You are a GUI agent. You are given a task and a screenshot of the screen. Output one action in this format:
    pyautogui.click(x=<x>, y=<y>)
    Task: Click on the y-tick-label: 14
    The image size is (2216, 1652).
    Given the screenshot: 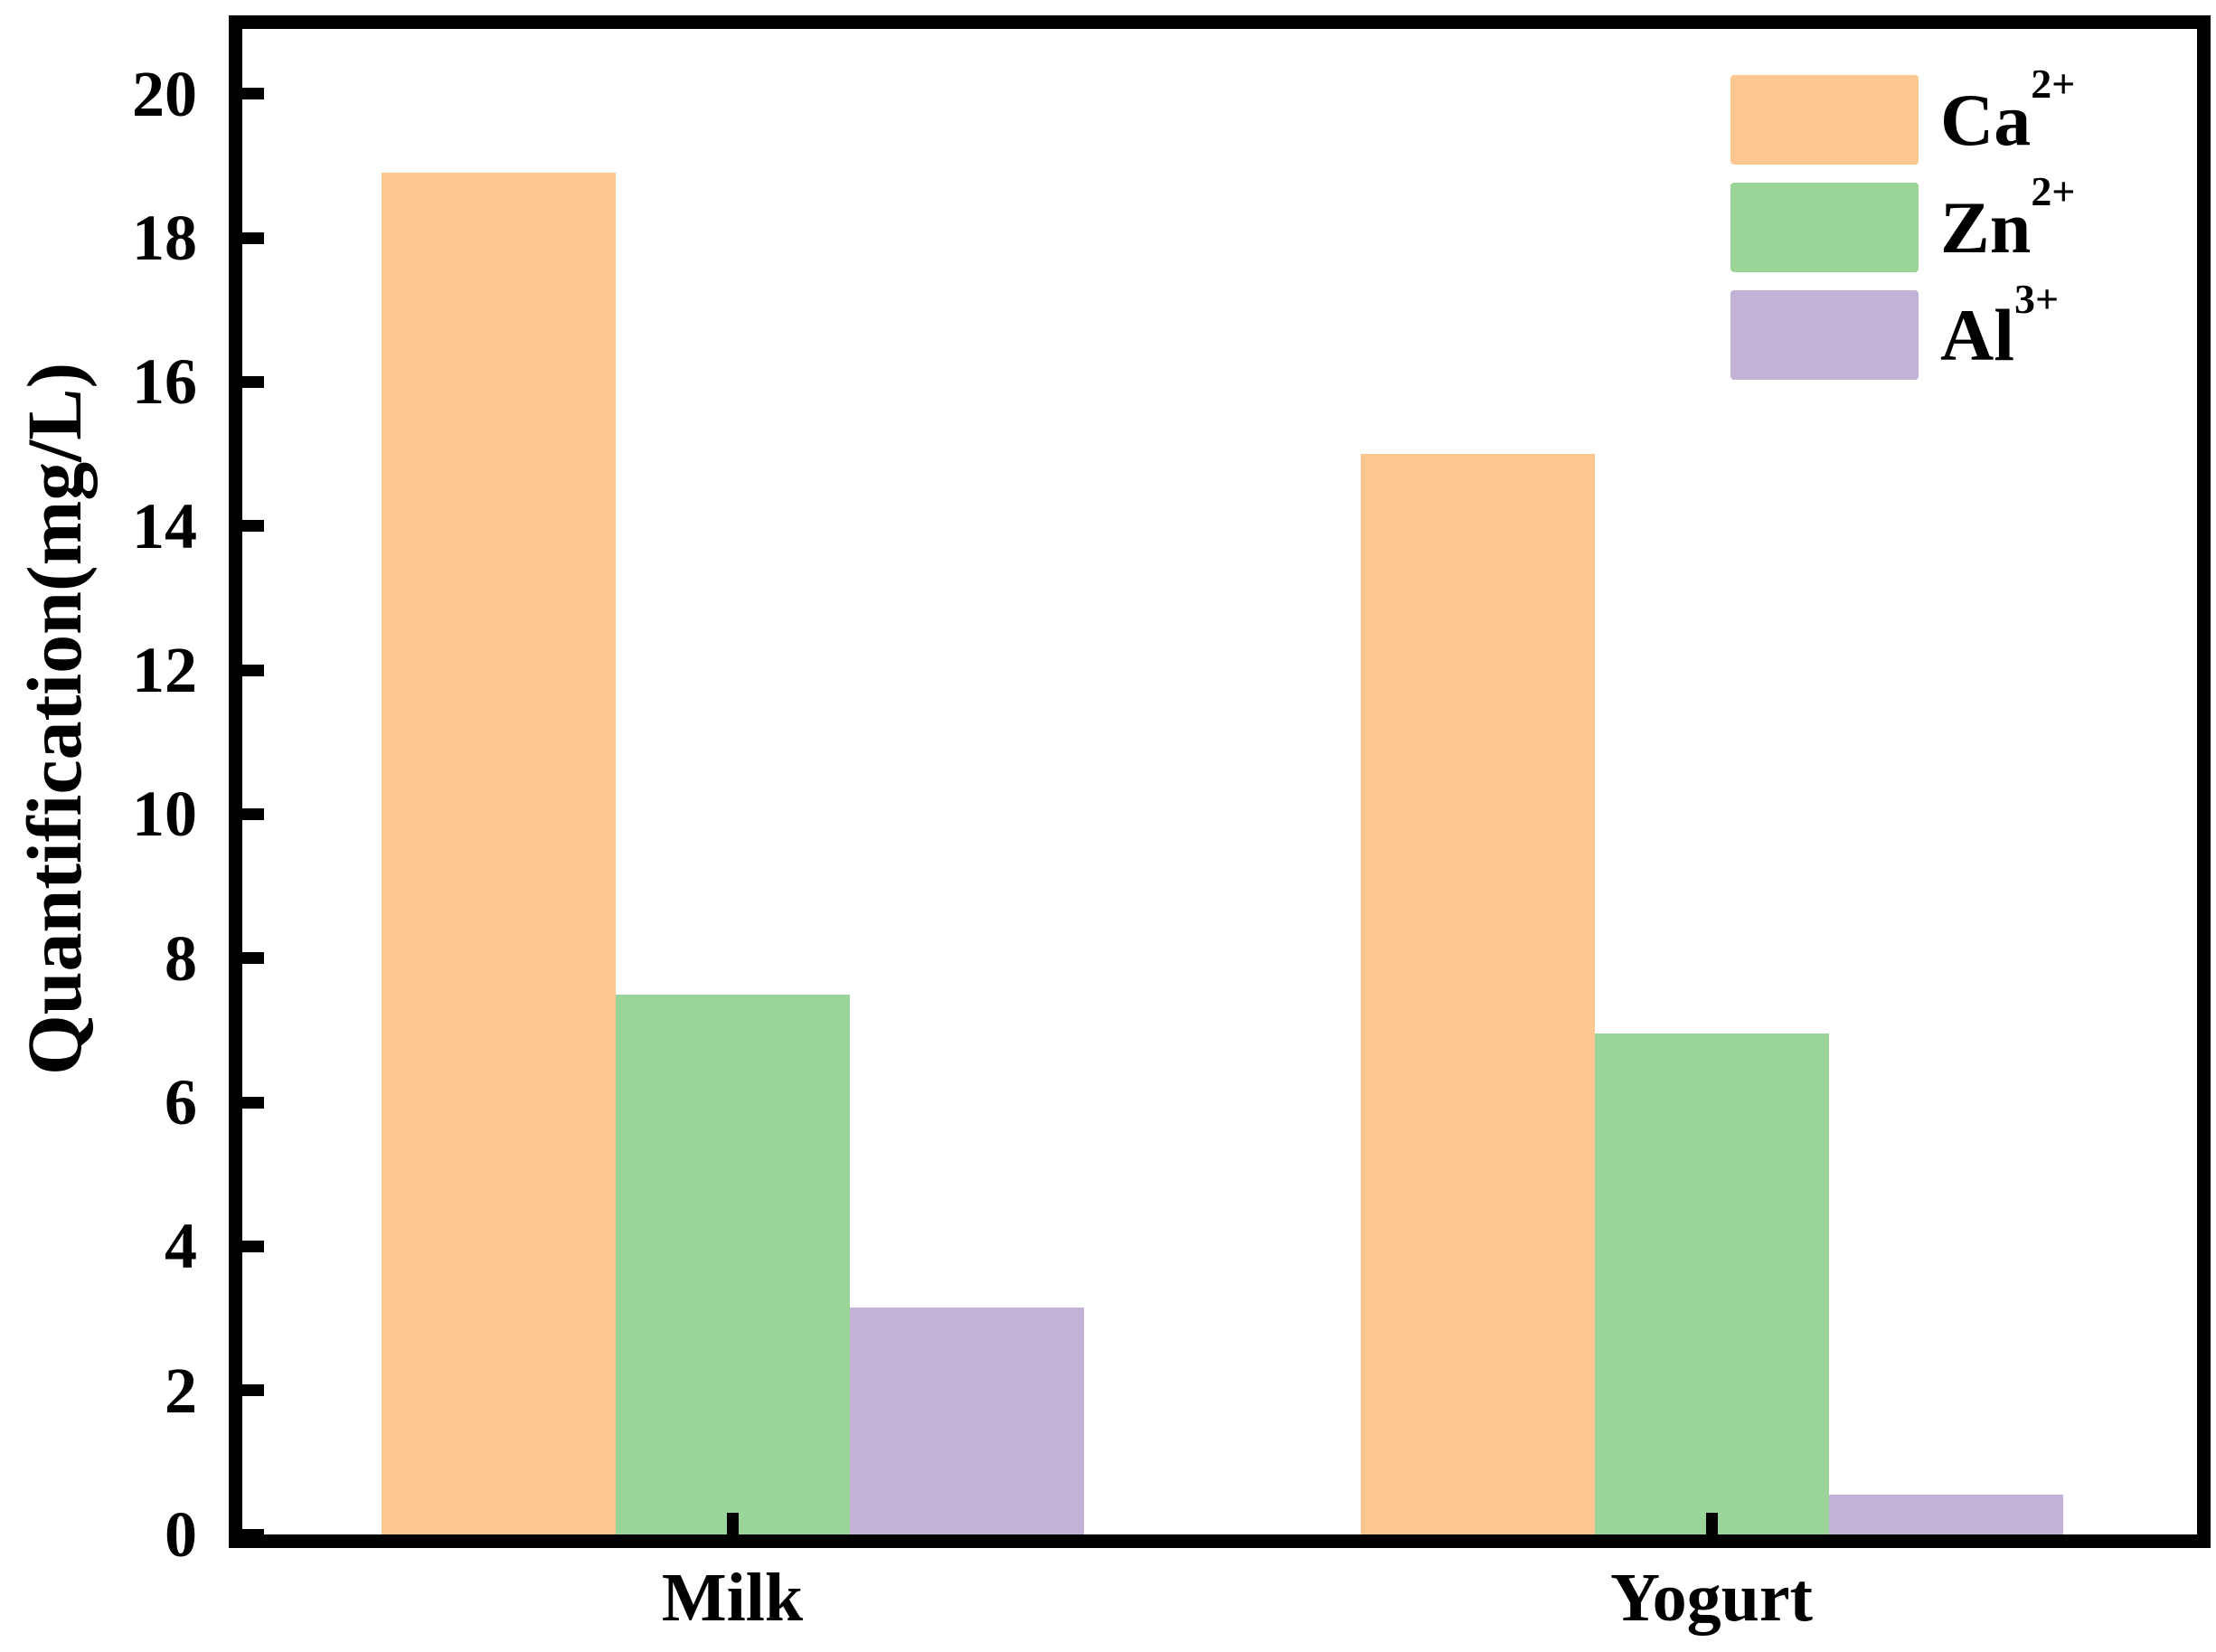 What is the action you would take?
    pyautogui.click(x=164, y=525)
    